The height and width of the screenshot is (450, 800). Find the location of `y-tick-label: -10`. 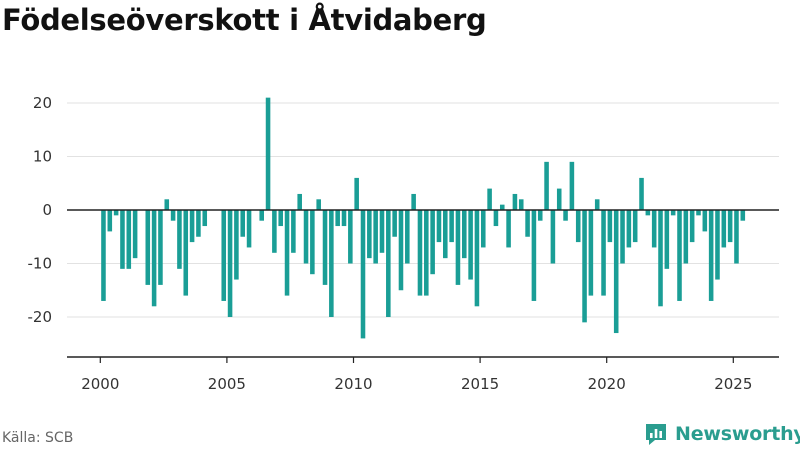

y-tick-label: -10 is located at coordinates (40, 264).